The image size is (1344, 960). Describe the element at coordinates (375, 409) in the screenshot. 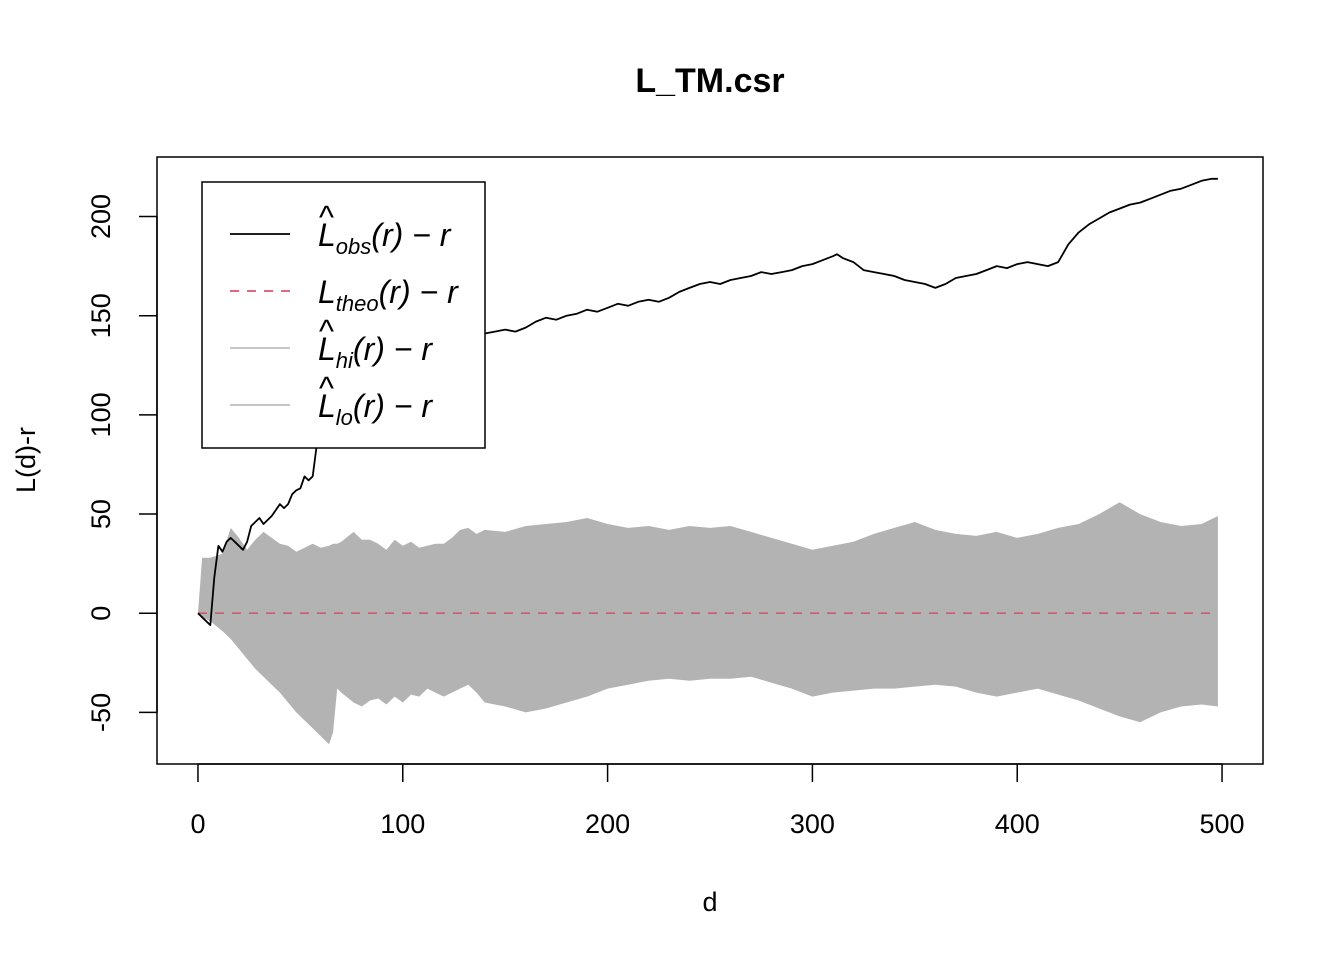

I see `legend-label-lo: Llo(r) − r` at that location.